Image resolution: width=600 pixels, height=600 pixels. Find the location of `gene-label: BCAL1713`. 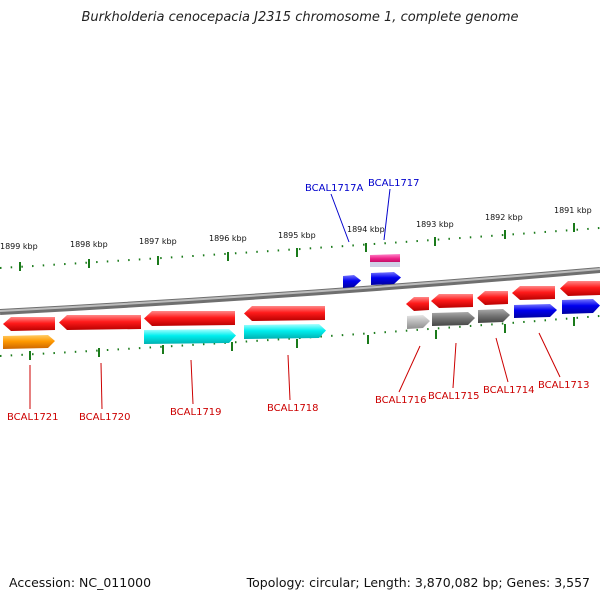

gene-label: BCAL1713 is located at coordinates (564, 385).